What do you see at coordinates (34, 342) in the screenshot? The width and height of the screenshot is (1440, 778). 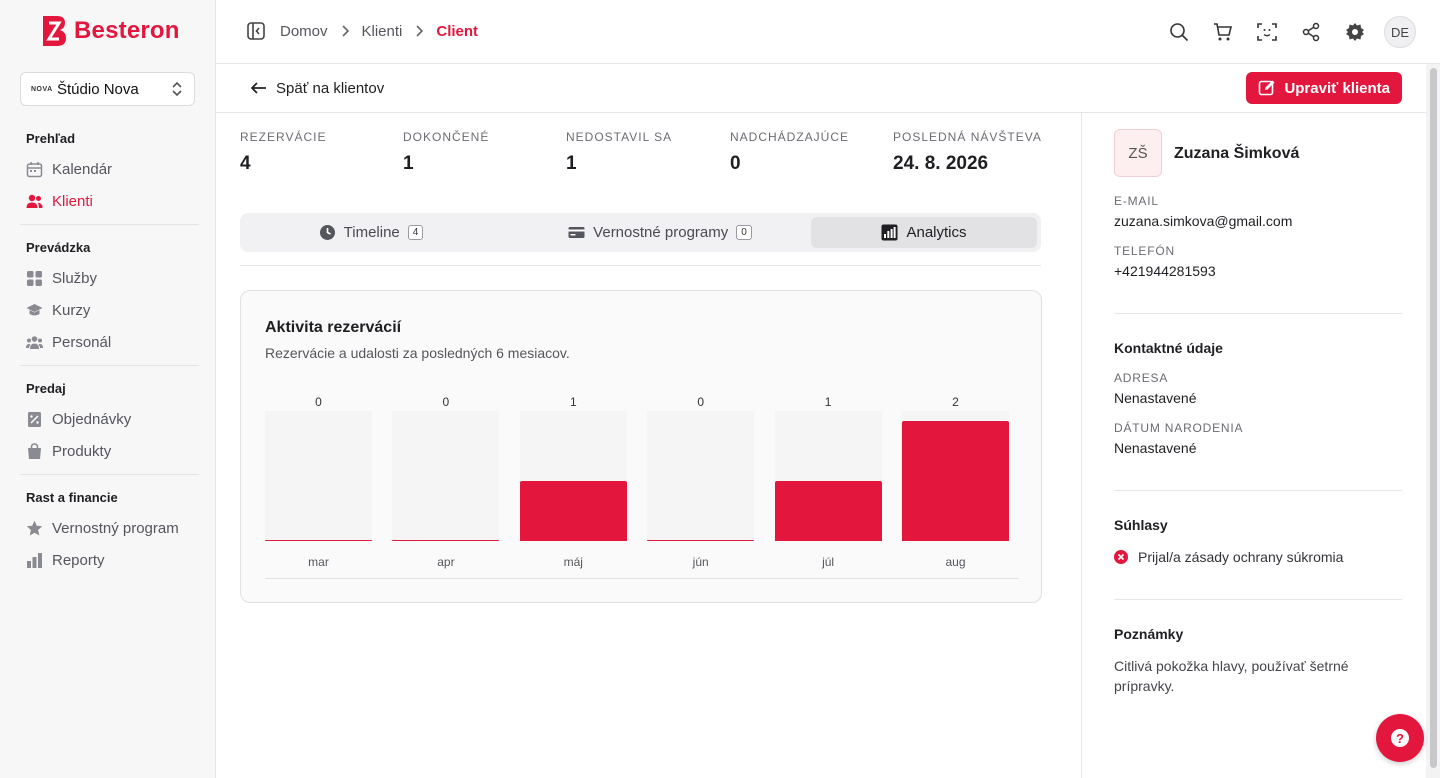 I see `team-icon` at bounding box center [34, 342].